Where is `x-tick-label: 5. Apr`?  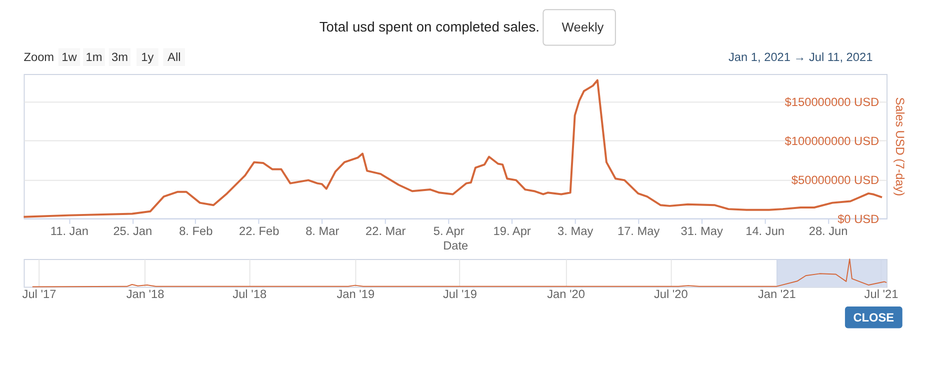
x-tick-label: 5. Apr is located at coordinates (448, 231).